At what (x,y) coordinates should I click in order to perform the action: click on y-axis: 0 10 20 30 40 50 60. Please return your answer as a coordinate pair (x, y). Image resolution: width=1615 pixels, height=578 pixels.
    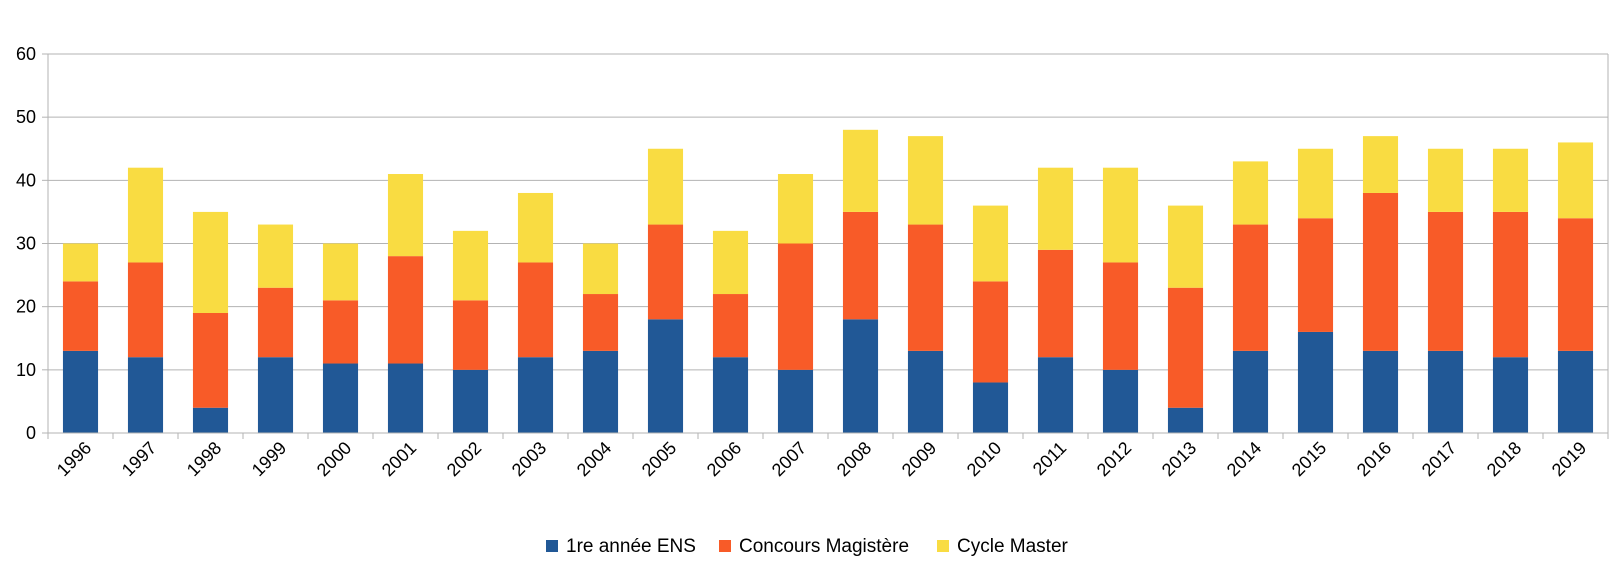
    Looking at the image, I should click on (26, 243).